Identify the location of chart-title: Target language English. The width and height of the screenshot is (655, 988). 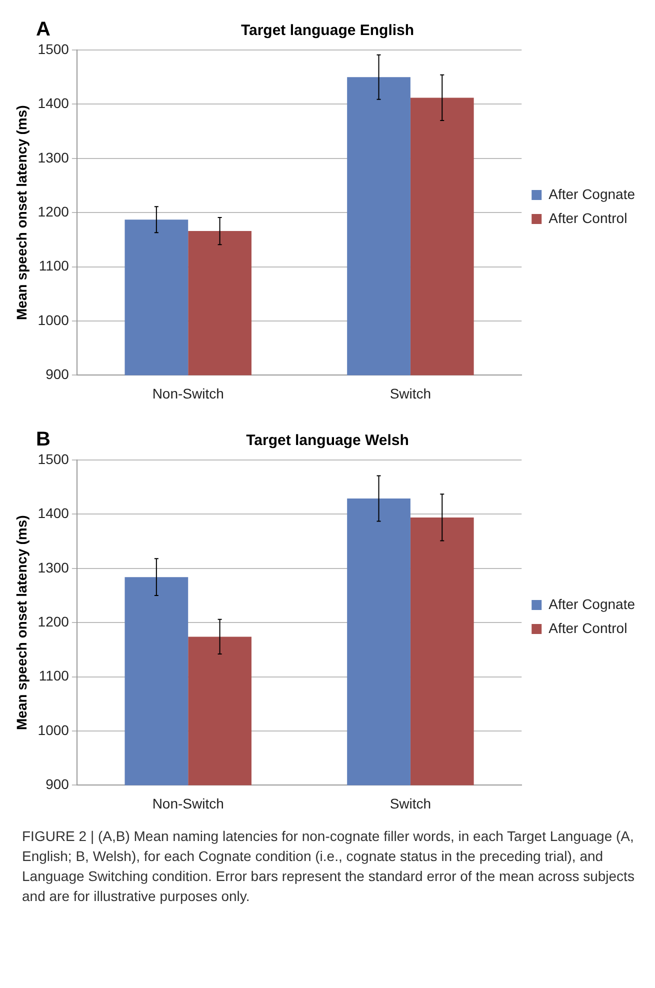
(327, 31).